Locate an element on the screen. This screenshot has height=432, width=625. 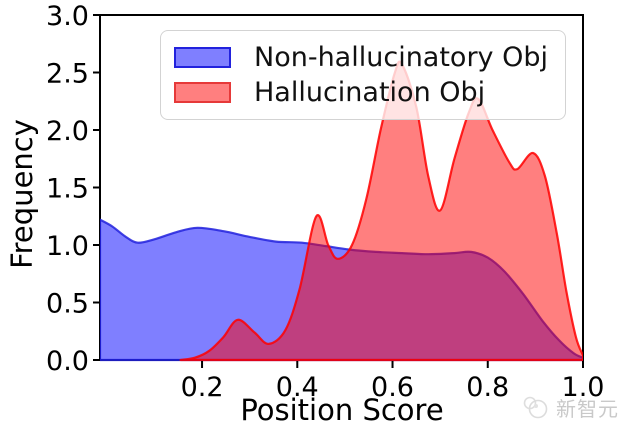
x-tick-label: 0.8 is located at coordinates (487, 387).